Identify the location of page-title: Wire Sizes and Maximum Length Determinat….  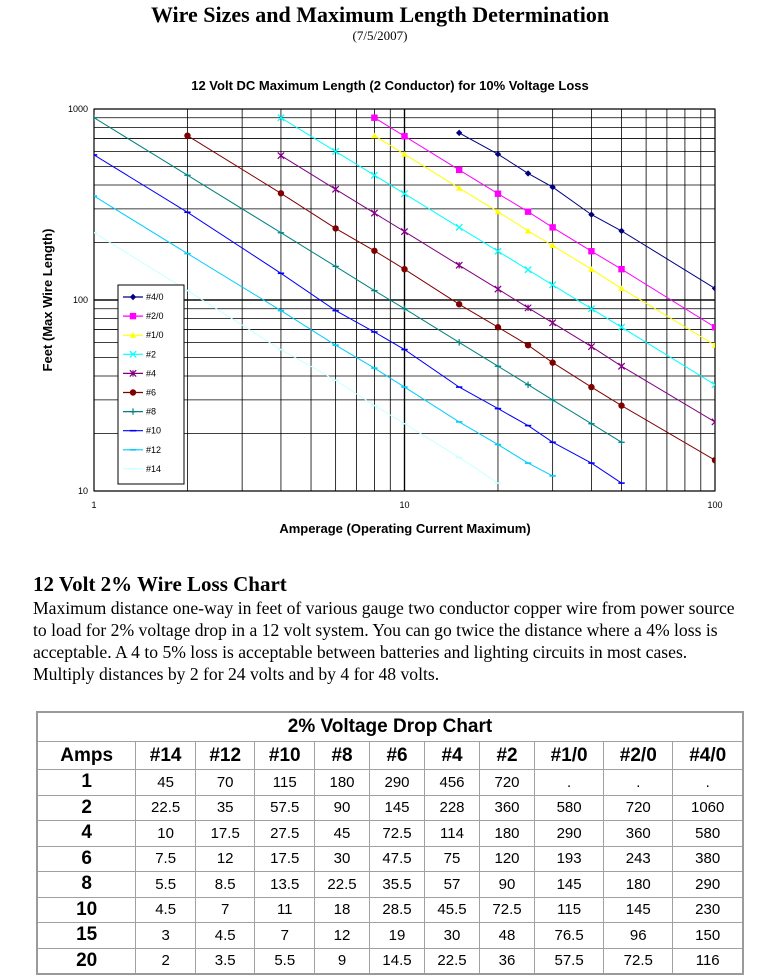
(380, 14).